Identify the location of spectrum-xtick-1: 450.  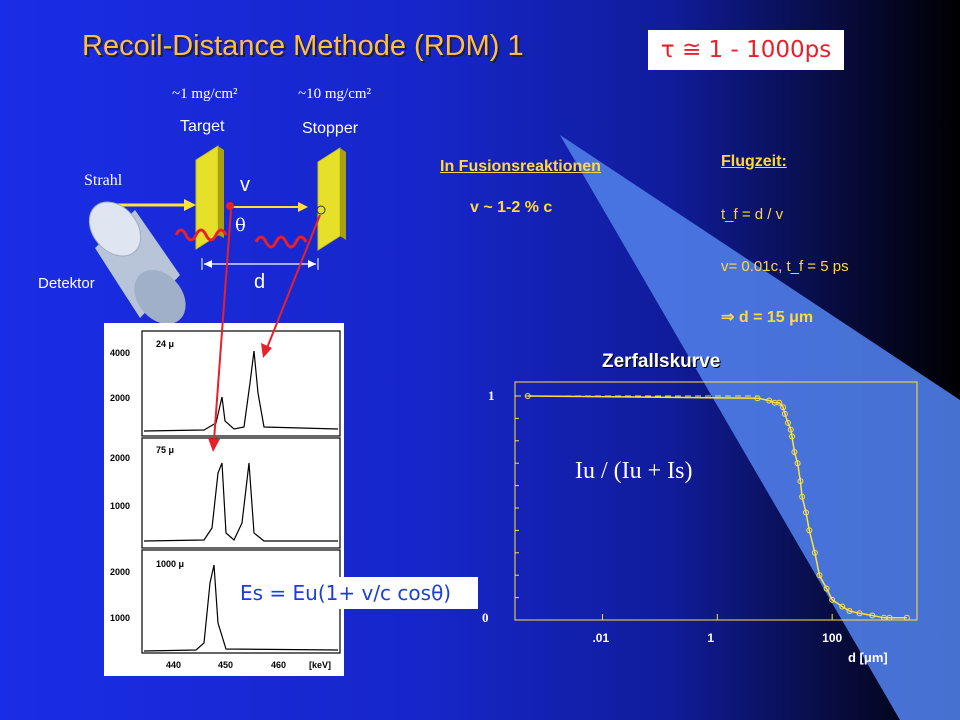
(225, 665).